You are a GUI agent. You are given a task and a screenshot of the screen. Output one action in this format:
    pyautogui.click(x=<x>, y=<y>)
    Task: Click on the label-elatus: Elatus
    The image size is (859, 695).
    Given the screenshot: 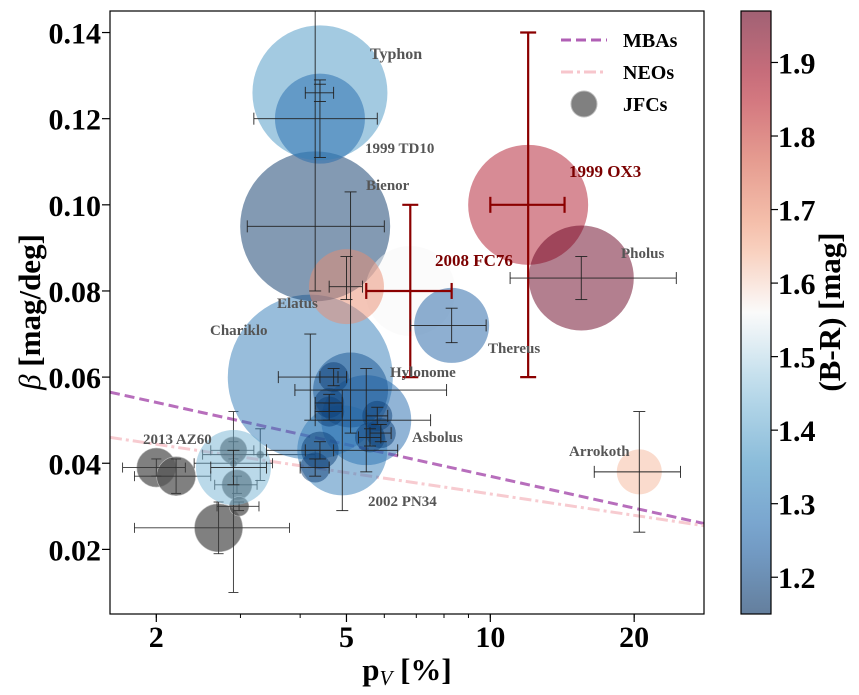 What is the action you would take?
    pyautogui.click(x=297, y=304)
    